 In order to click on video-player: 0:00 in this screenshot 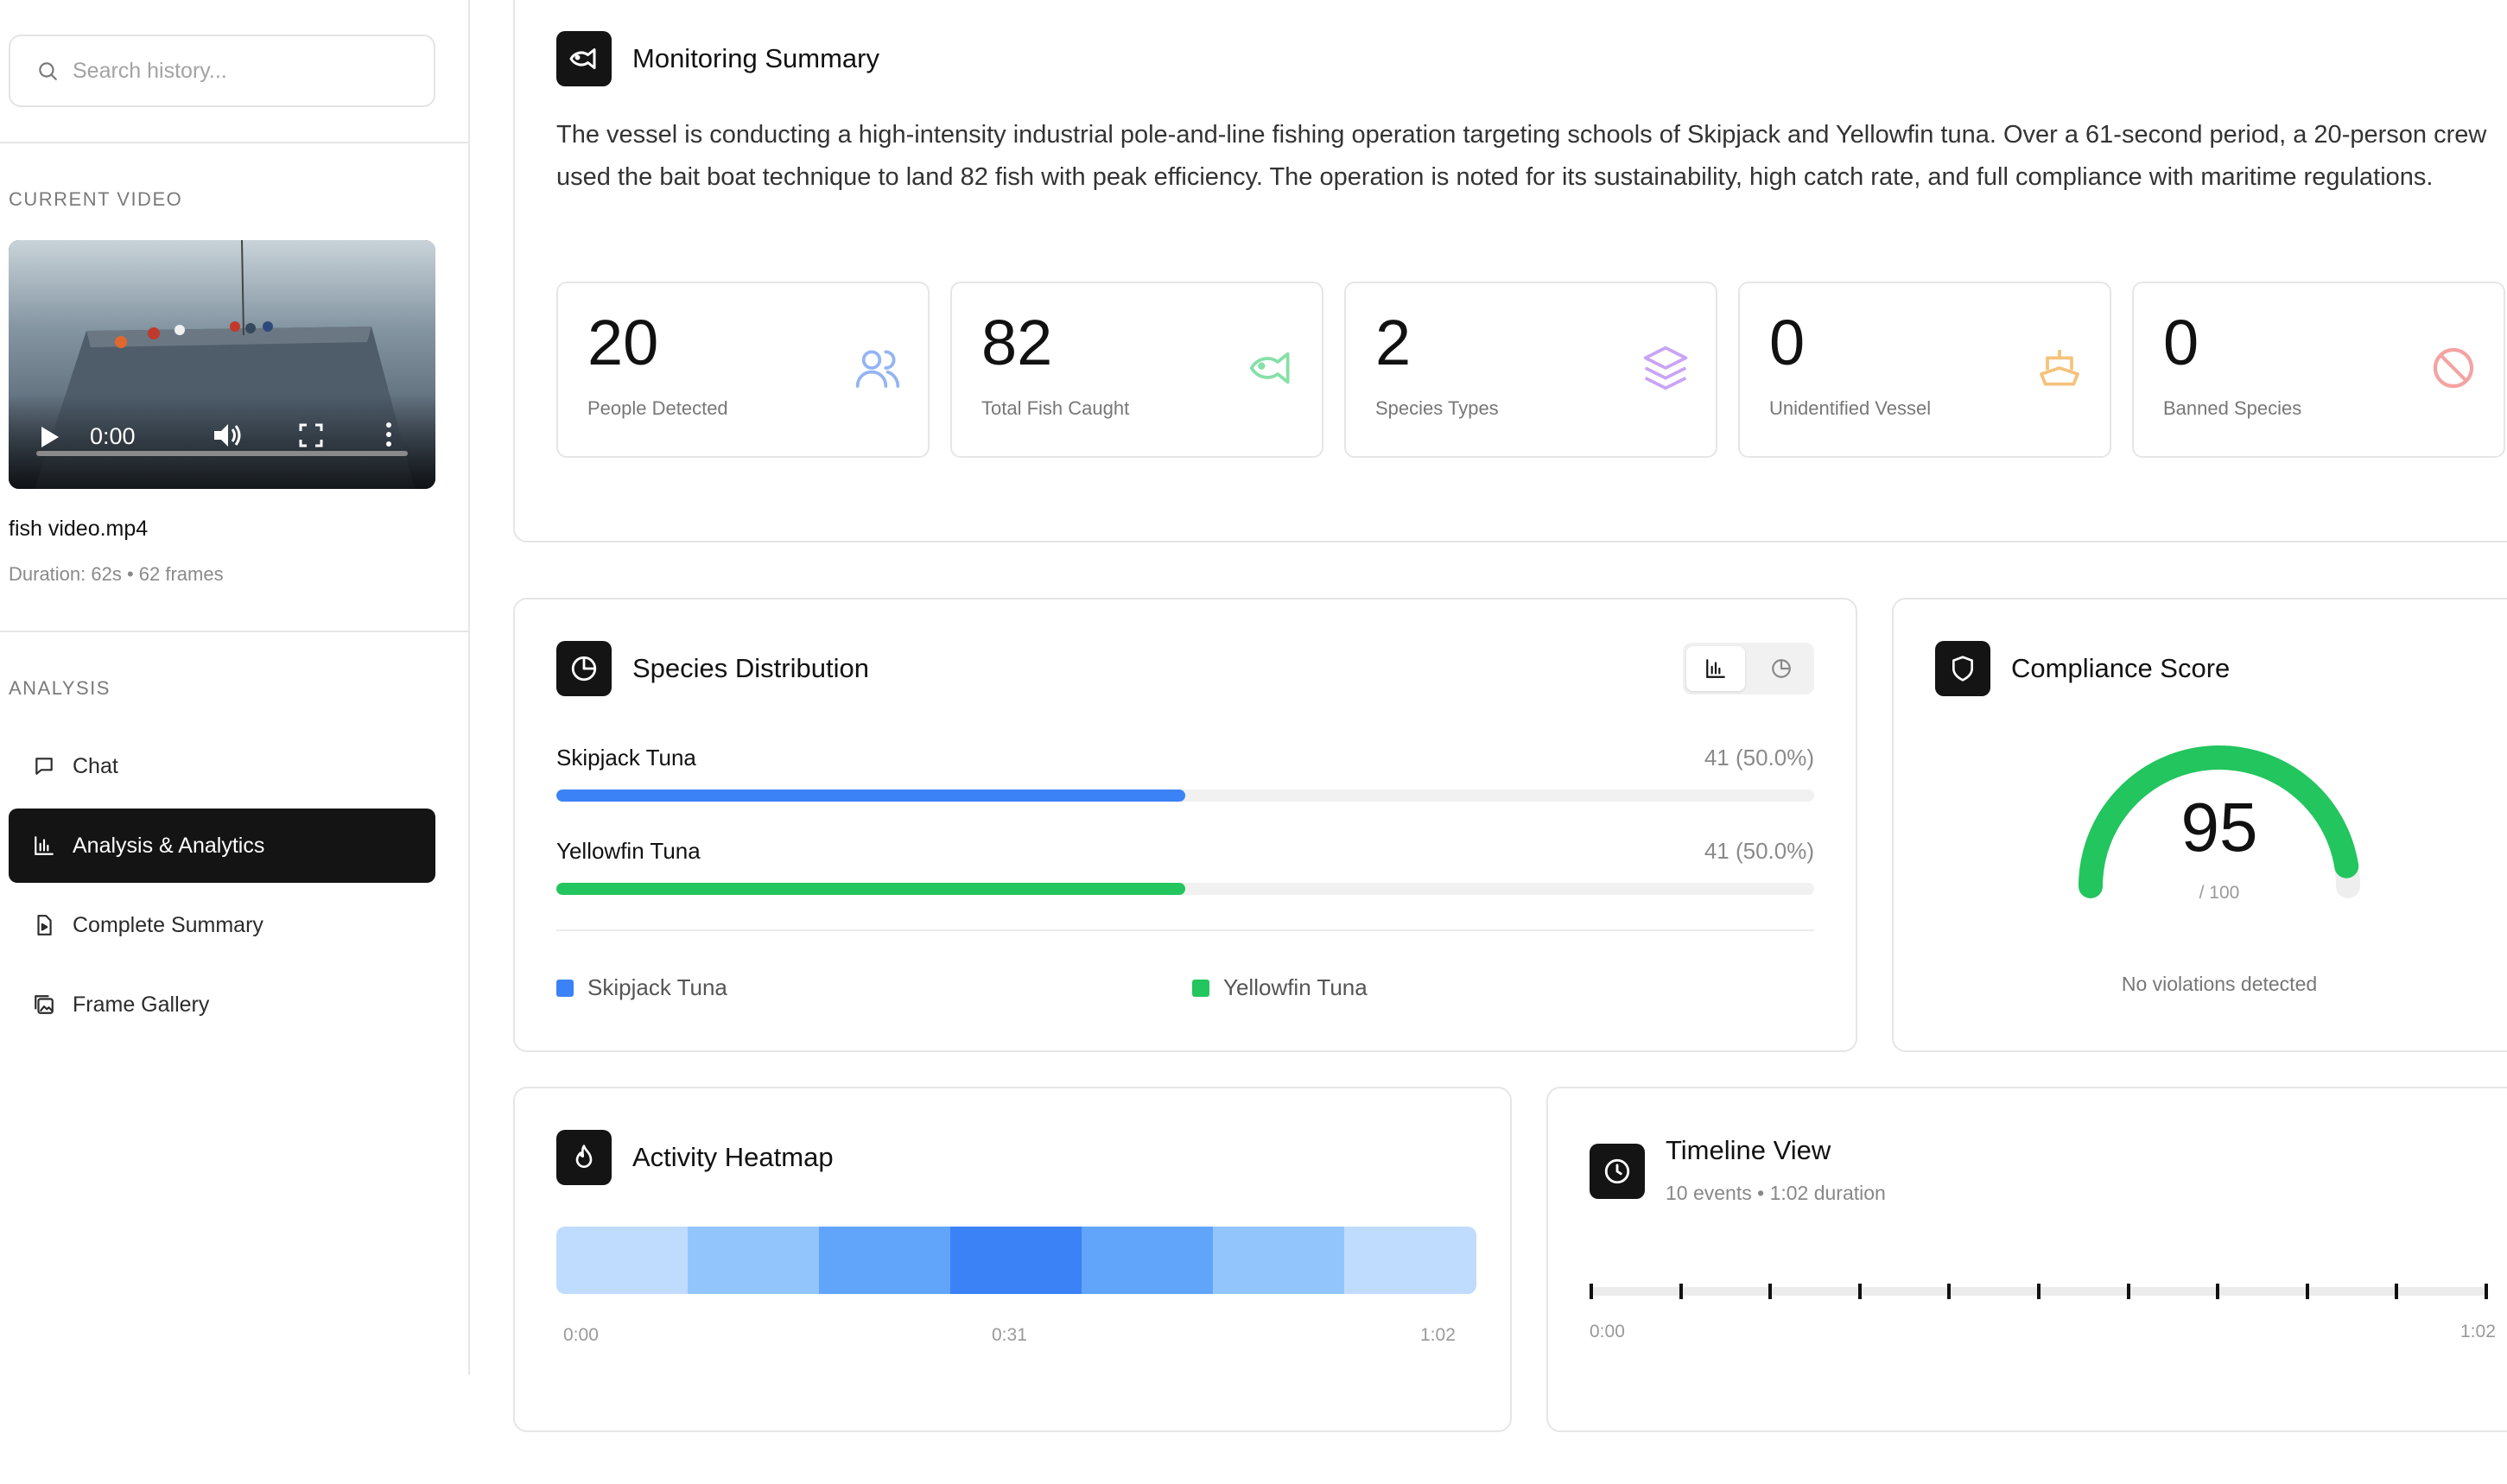, I will do `click(222, 364)`.